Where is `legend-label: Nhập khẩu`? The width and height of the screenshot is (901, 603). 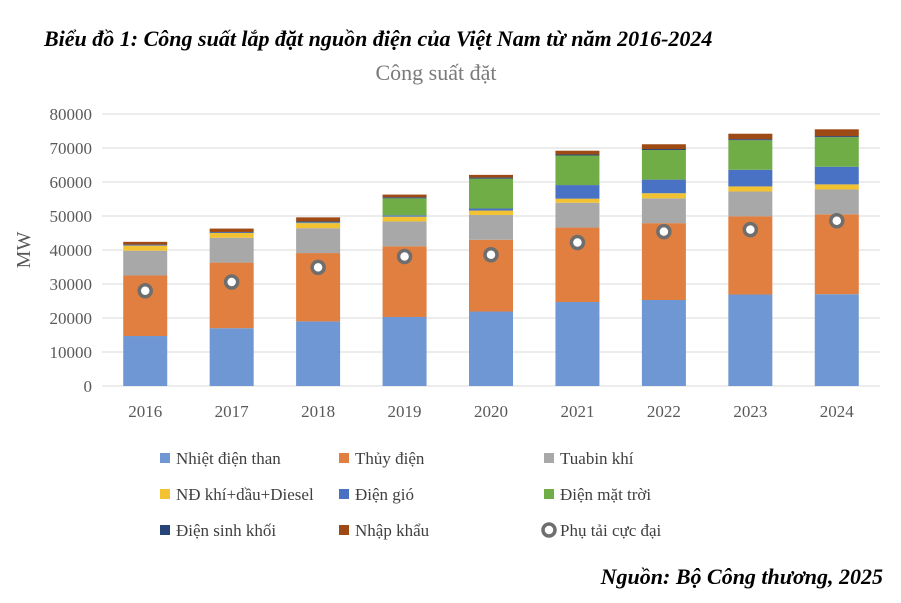 legend-label: Nhập khẩu is located at coordinates (392, 530).